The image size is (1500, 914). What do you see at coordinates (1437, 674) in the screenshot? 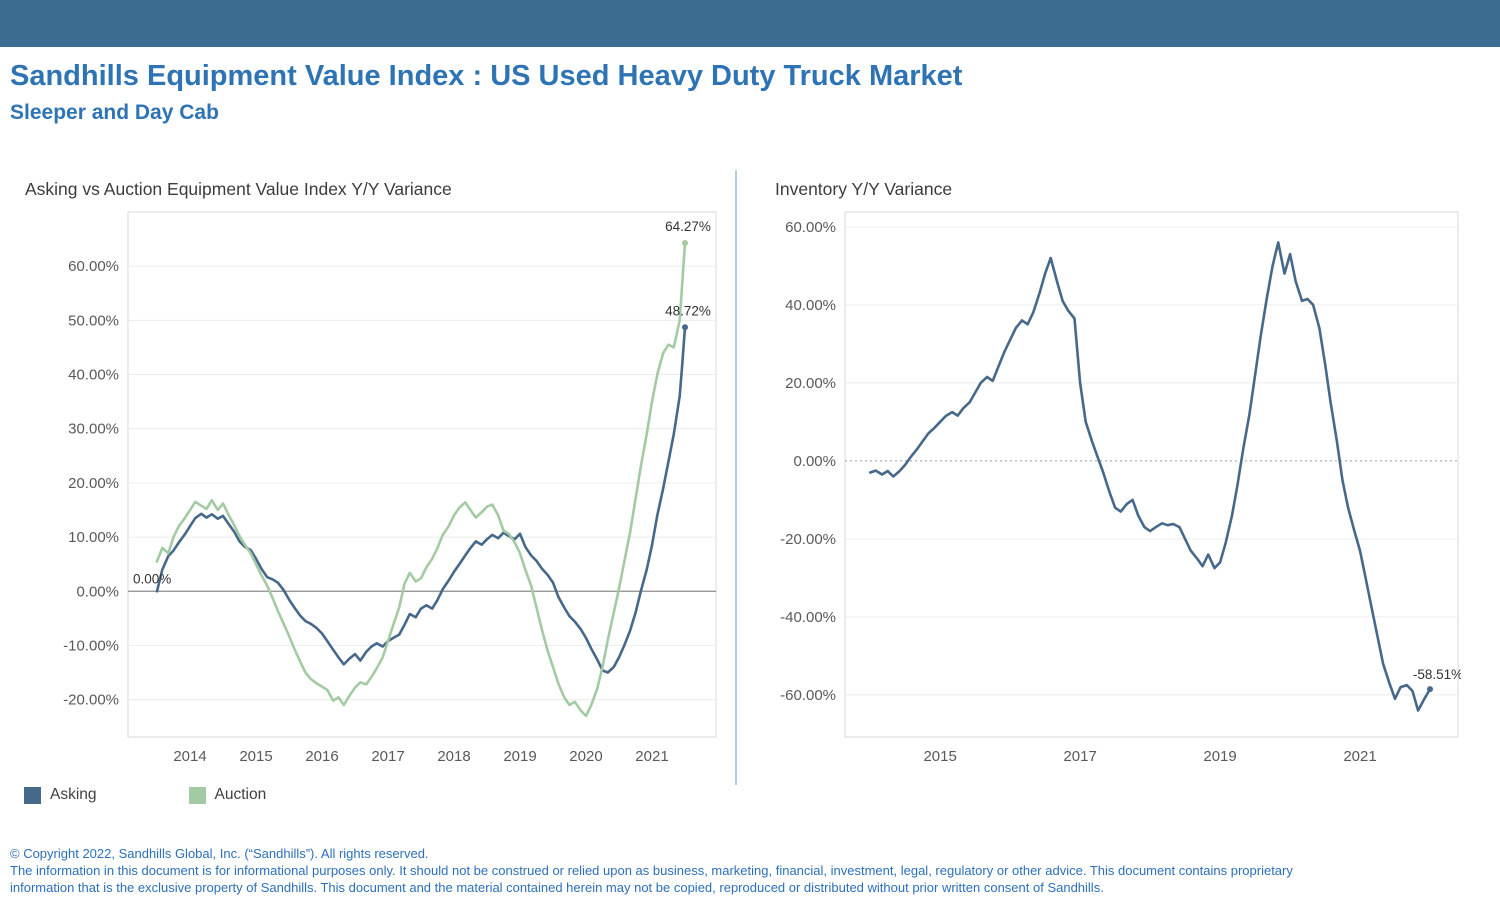
I see `svg-text: -58.51%` at bounding box center [1437, 674].